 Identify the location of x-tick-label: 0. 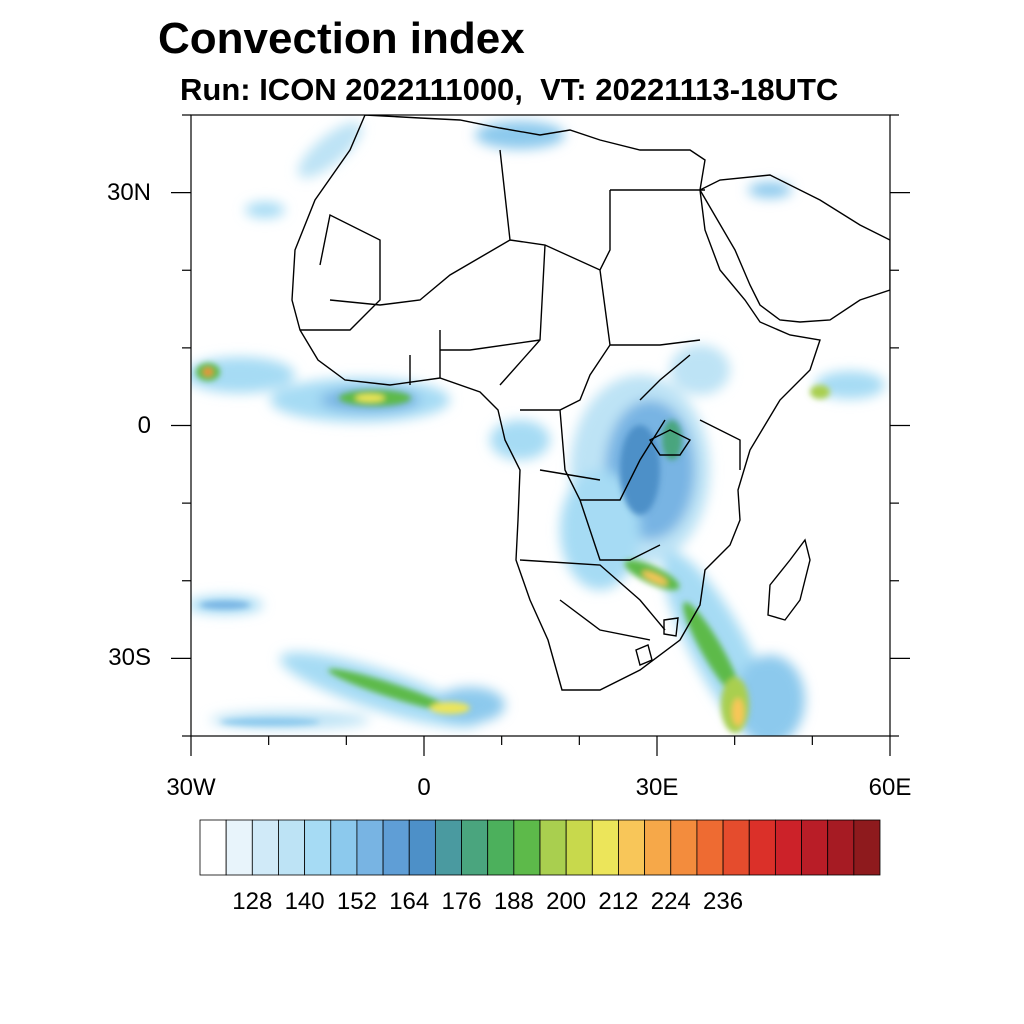
(424, 787).